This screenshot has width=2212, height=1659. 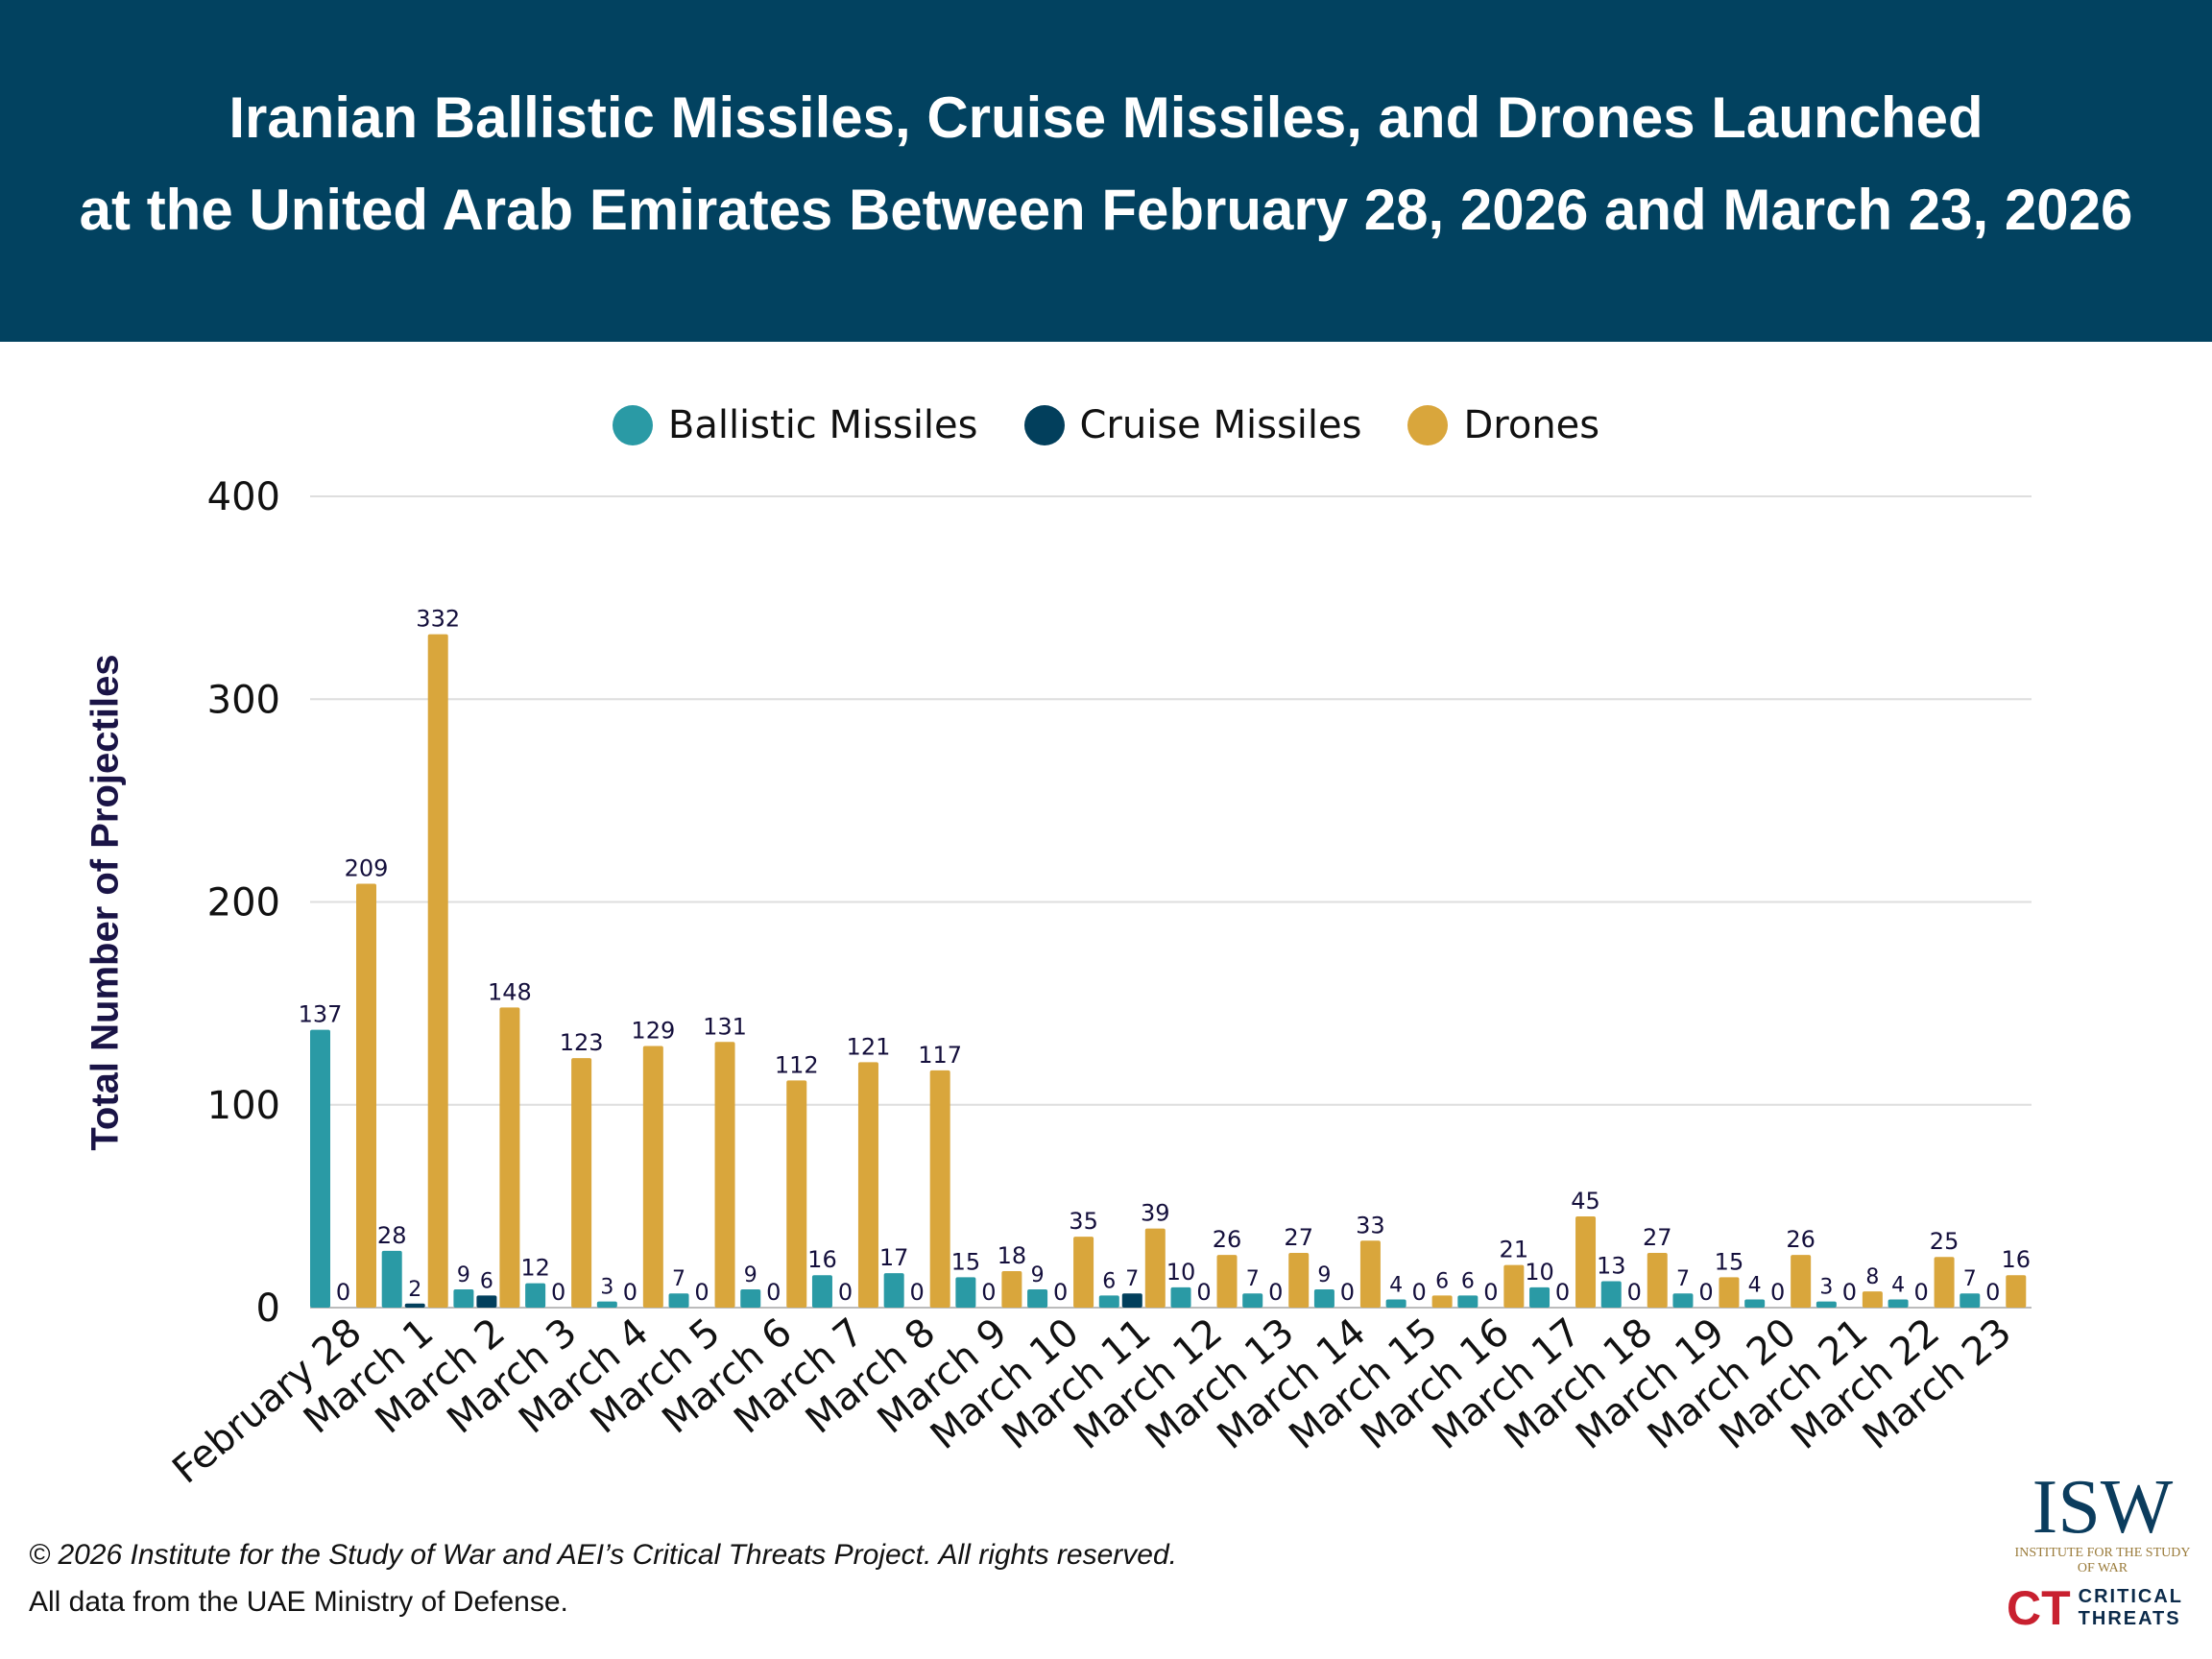 What do you see at coordinates (244, 497) in the screenshot?
I see `y-tick-label: 400` at bounding box center [244, 497].